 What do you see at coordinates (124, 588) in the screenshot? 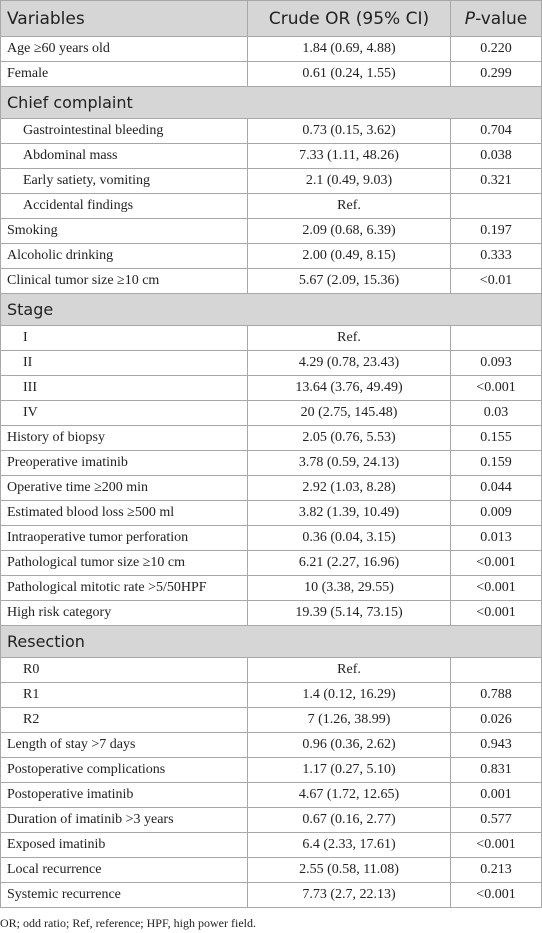
I see `variable-cell: Pathological mitotic rate >5/50HPF` at bounding box center [124, 588].